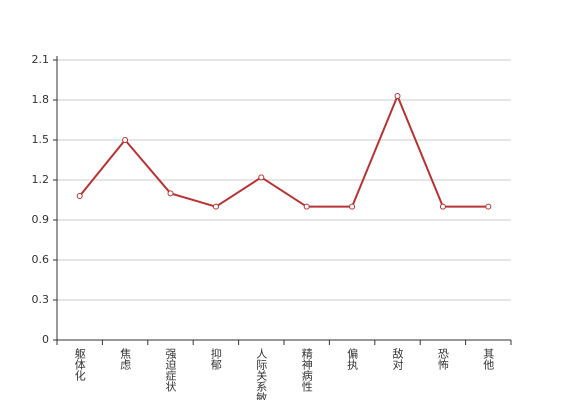  I want to click on y-tick-label: 0.9, so click(41, 219).